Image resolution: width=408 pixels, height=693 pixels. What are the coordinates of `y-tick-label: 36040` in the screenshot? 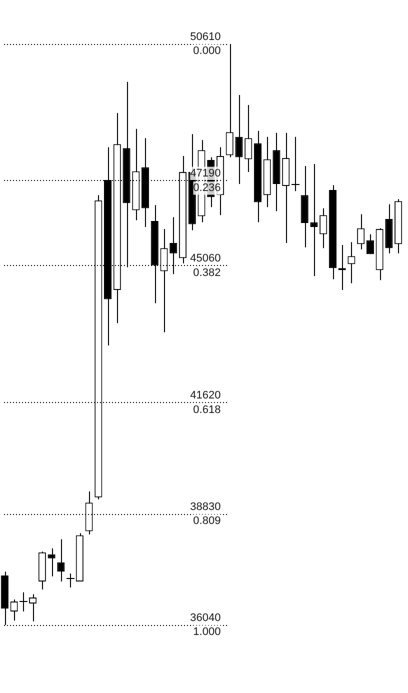 It's located at (205, 618).